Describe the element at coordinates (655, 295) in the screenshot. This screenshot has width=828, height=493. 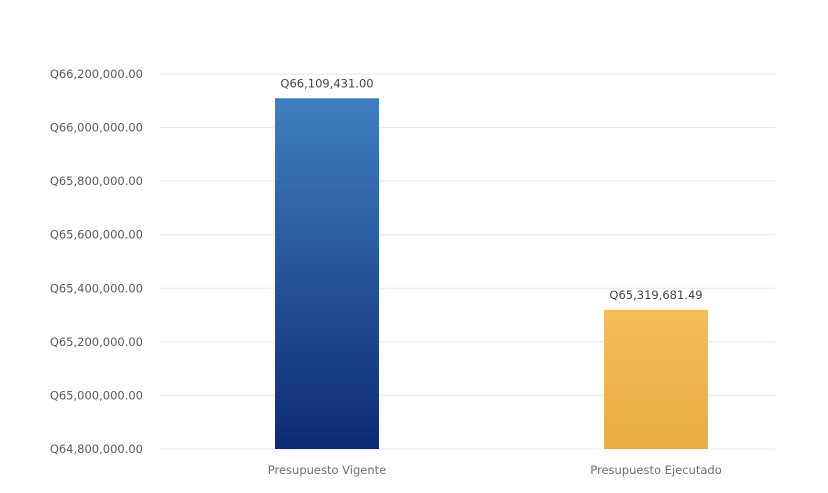
I see `bar-value-label: Q65,319,681.49` at that location.